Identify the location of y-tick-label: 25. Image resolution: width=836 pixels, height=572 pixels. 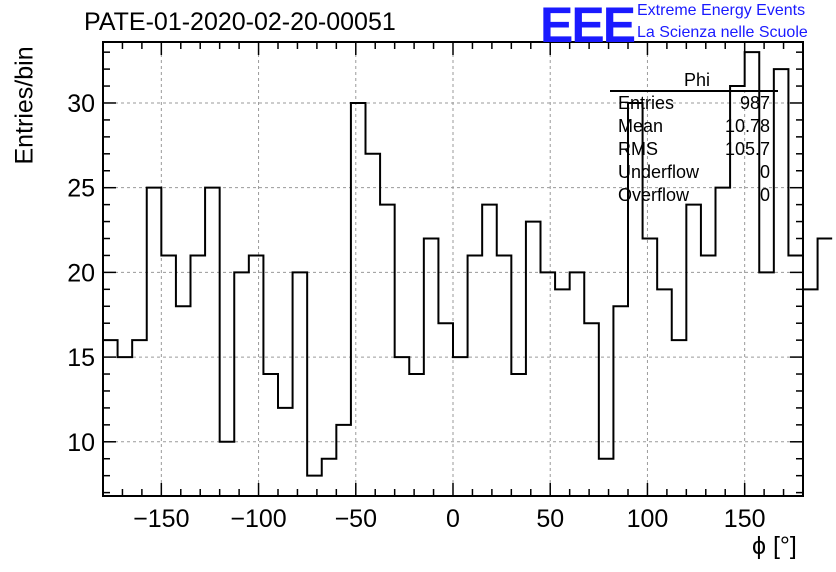
(81, 189).